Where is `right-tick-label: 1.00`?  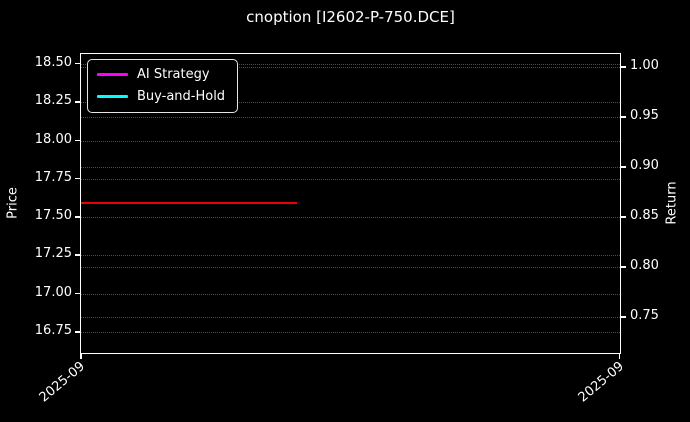 right-tick-label: 1.00 is located at coordinates (644, 65).